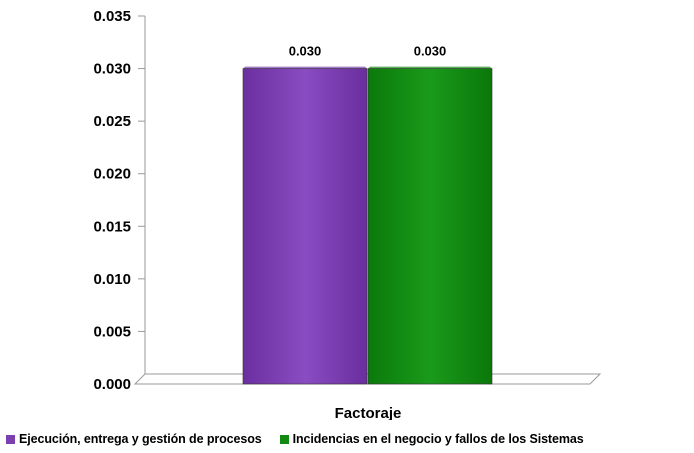 Image resolution: width=694 pixels, height=453 pixels. I want to click on y-tick-label: 0.005, so click(112, 331).